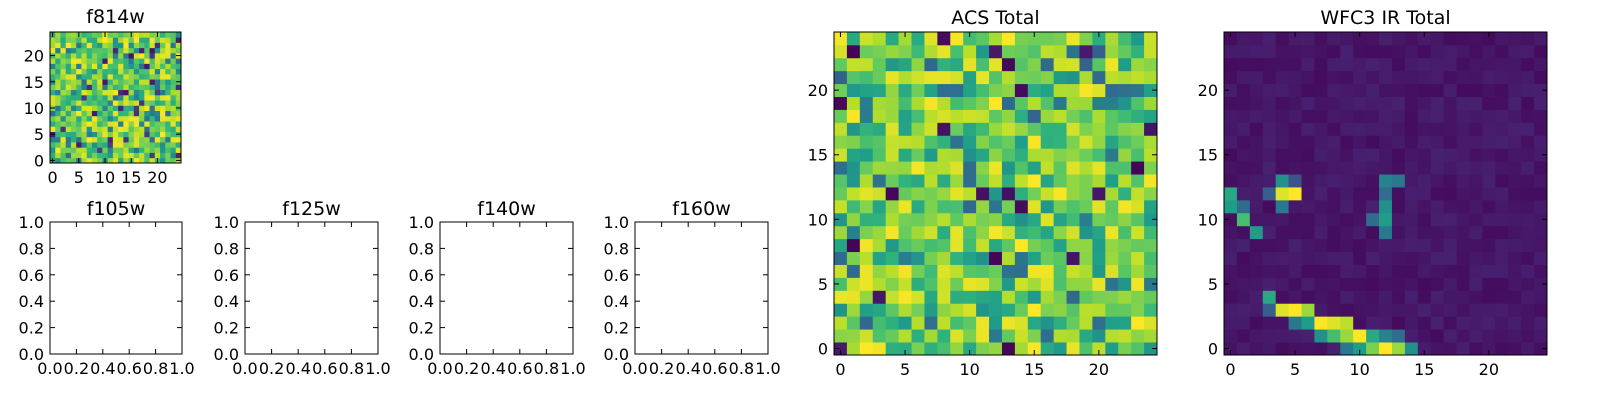 The width and height of the screenshot is (1600, 400). What do you see at coordinates (572, 368) in the screenshot?
I see `x-tick-label: 1.0` at bounding box center [572, 368].